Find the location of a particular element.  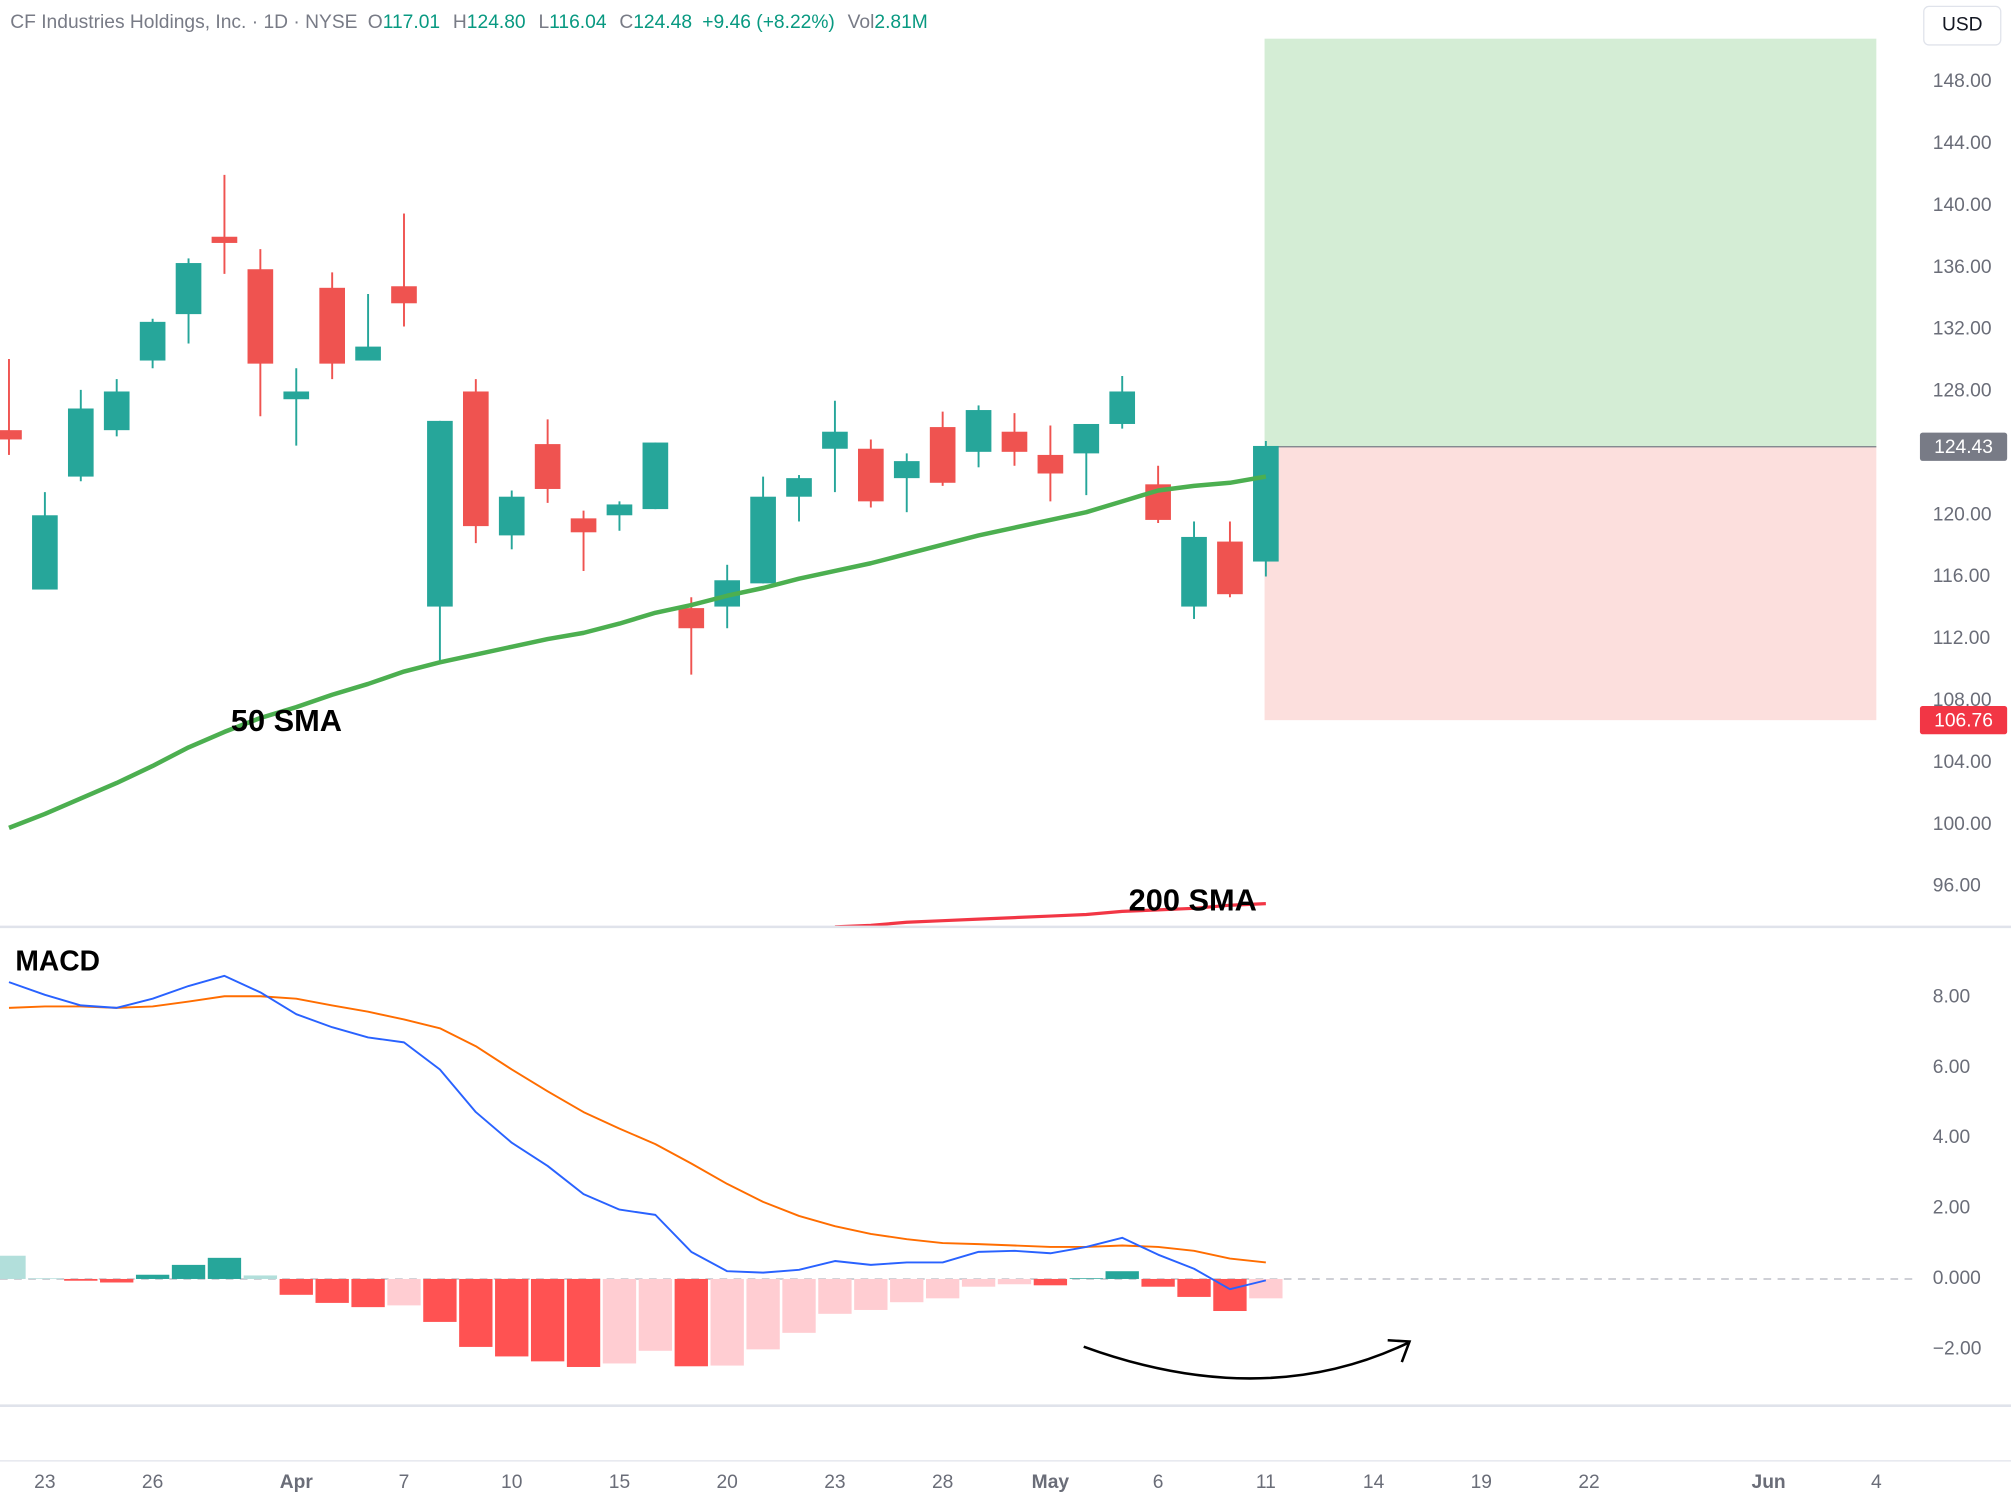

annotation-arrowhead is located at coordinates (1399, 1350).